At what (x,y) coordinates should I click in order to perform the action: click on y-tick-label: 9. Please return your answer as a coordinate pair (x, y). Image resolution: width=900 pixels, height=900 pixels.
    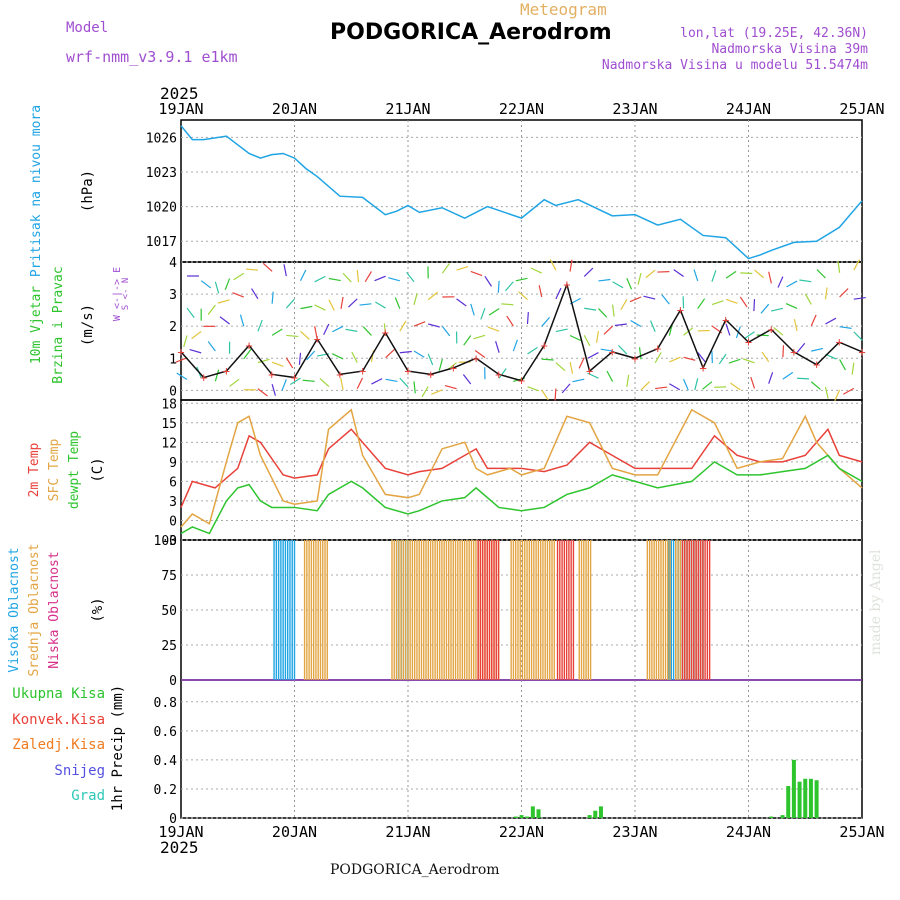
    Looking at the image, I should click on (173, 463).